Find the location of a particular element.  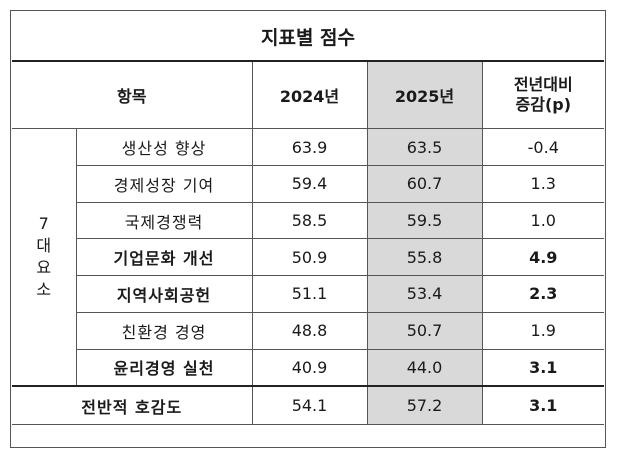

row-2024: 58.5 is located at coordinates (309, 220).